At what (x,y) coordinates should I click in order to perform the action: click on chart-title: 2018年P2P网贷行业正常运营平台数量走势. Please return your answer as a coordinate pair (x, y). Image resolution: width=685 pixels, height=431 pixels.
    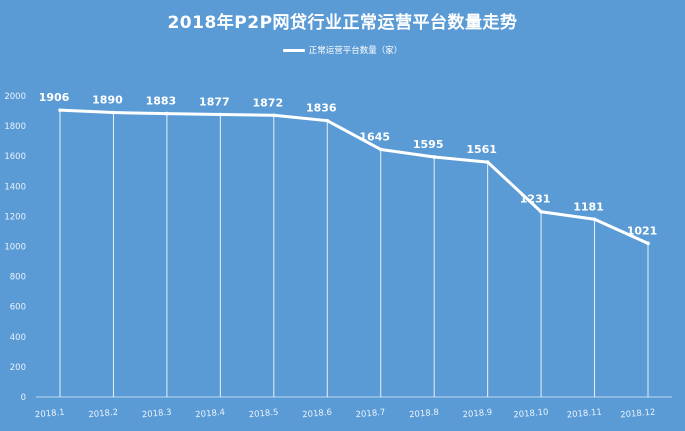
    Looking at the image, I should click on (342, 23).